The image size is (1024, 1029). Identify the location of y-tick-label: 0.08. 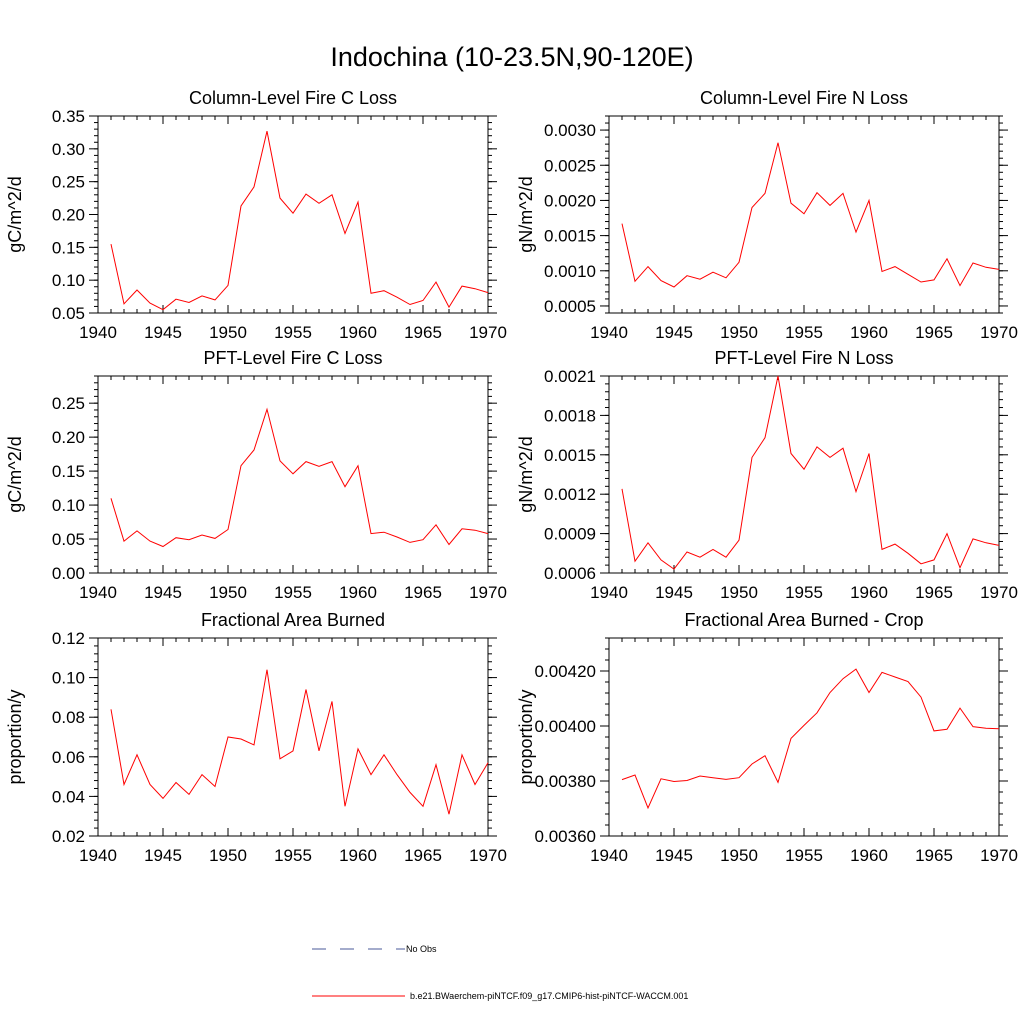
(68, 717).